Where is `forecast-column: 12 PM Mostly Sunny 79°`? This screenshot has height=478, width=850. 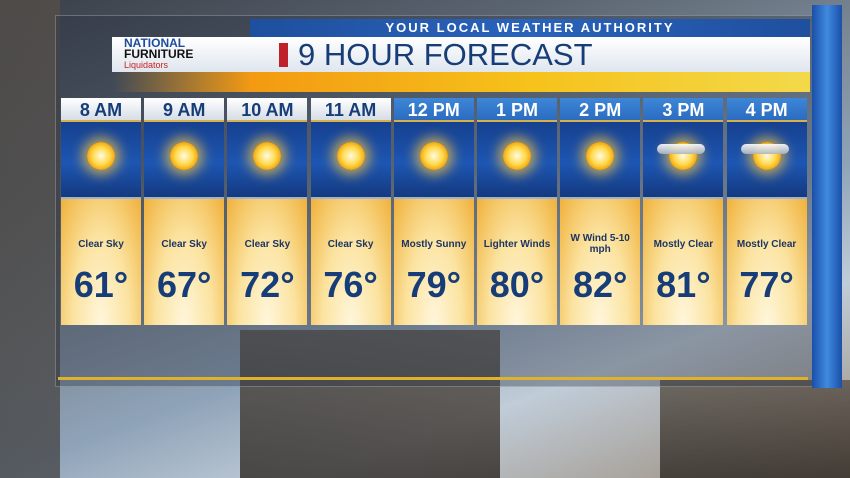
forecast-column: 12 PM Mostly Sunny 79° is located at coordinates (433, 212).